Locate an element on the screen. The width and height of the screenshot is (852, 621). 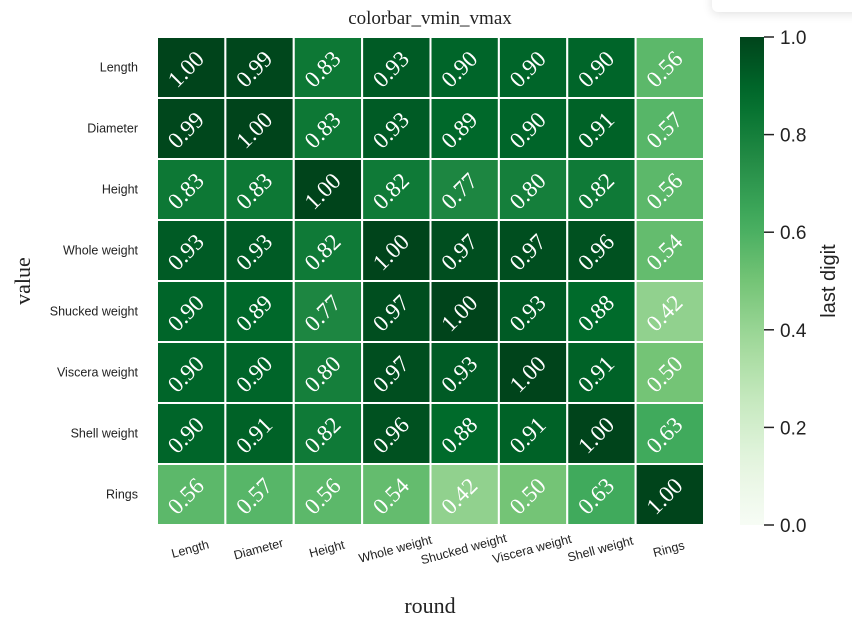
y-tick-label: Whole weight is located at coordinates (101, 251).